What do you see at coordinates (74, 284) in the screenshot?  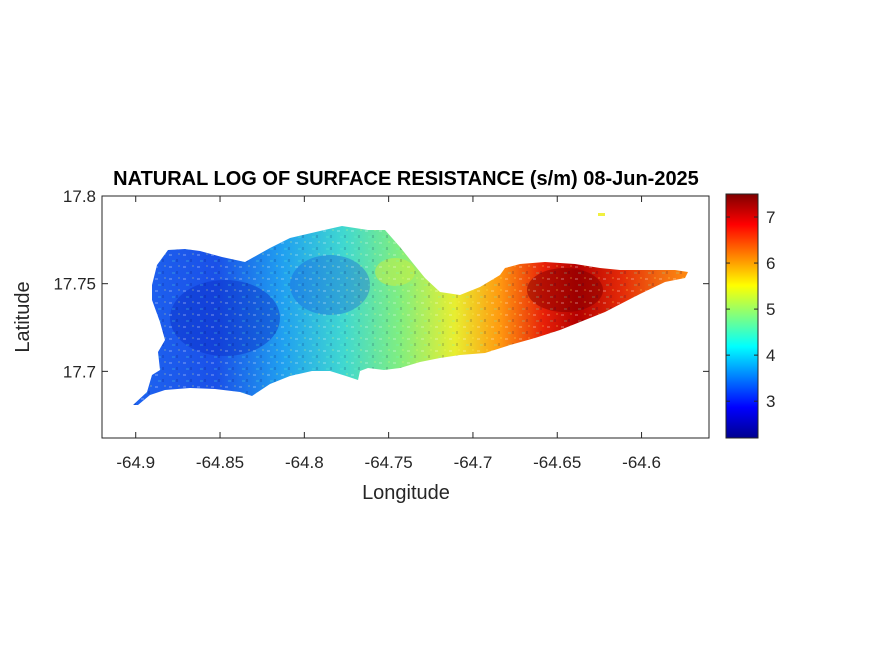 I see `y-tick-label: 17.75` at bounding box center [74, 284].